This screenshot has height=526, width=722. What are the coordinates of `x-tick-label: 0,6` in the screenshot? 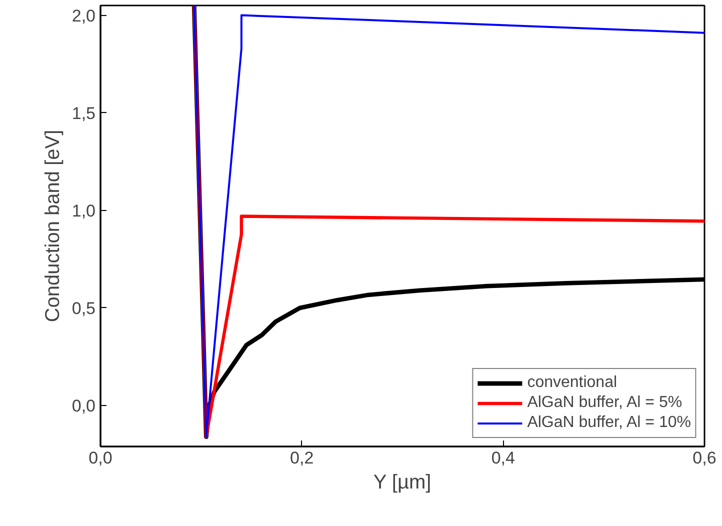 It's located at (704, 458).